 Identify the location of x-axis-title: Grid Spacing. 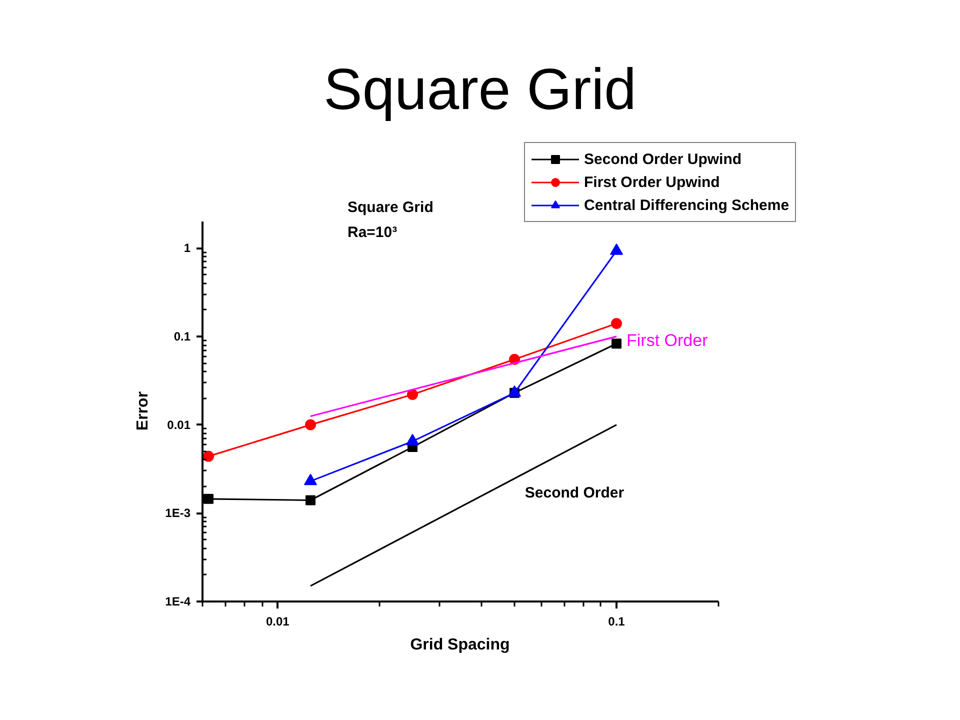
(460, 646).